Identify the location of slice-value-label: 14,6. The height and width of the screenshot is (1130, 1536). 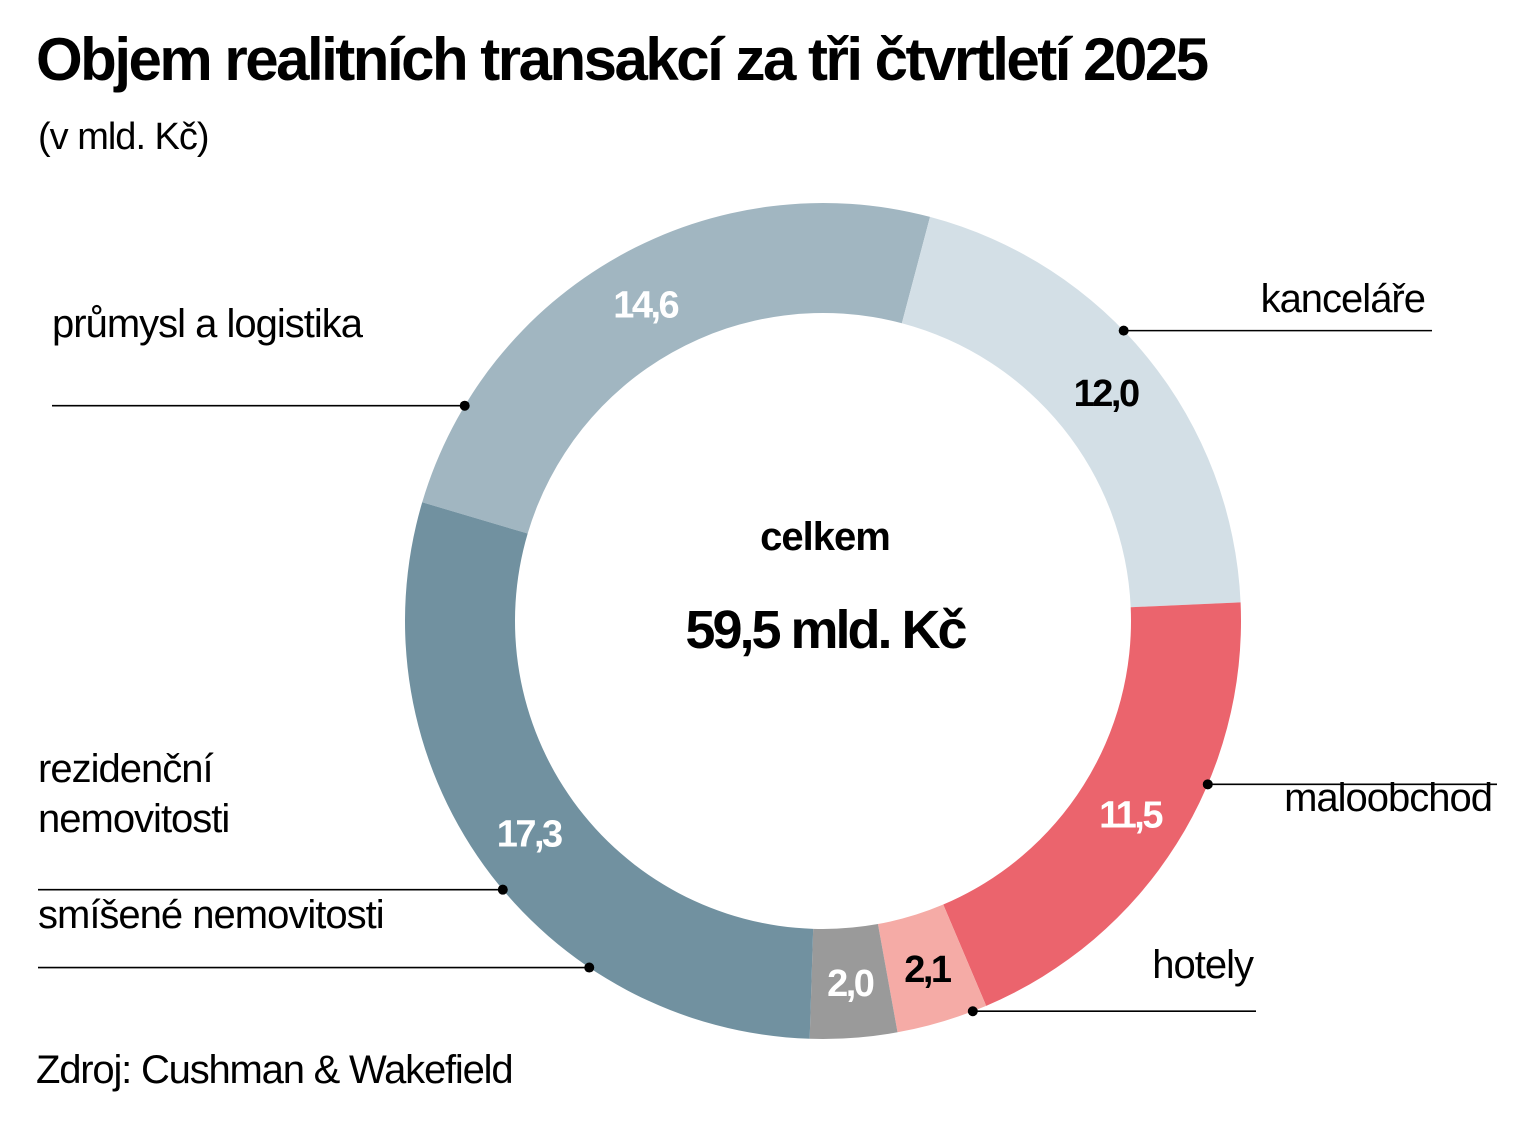
(645, 306).